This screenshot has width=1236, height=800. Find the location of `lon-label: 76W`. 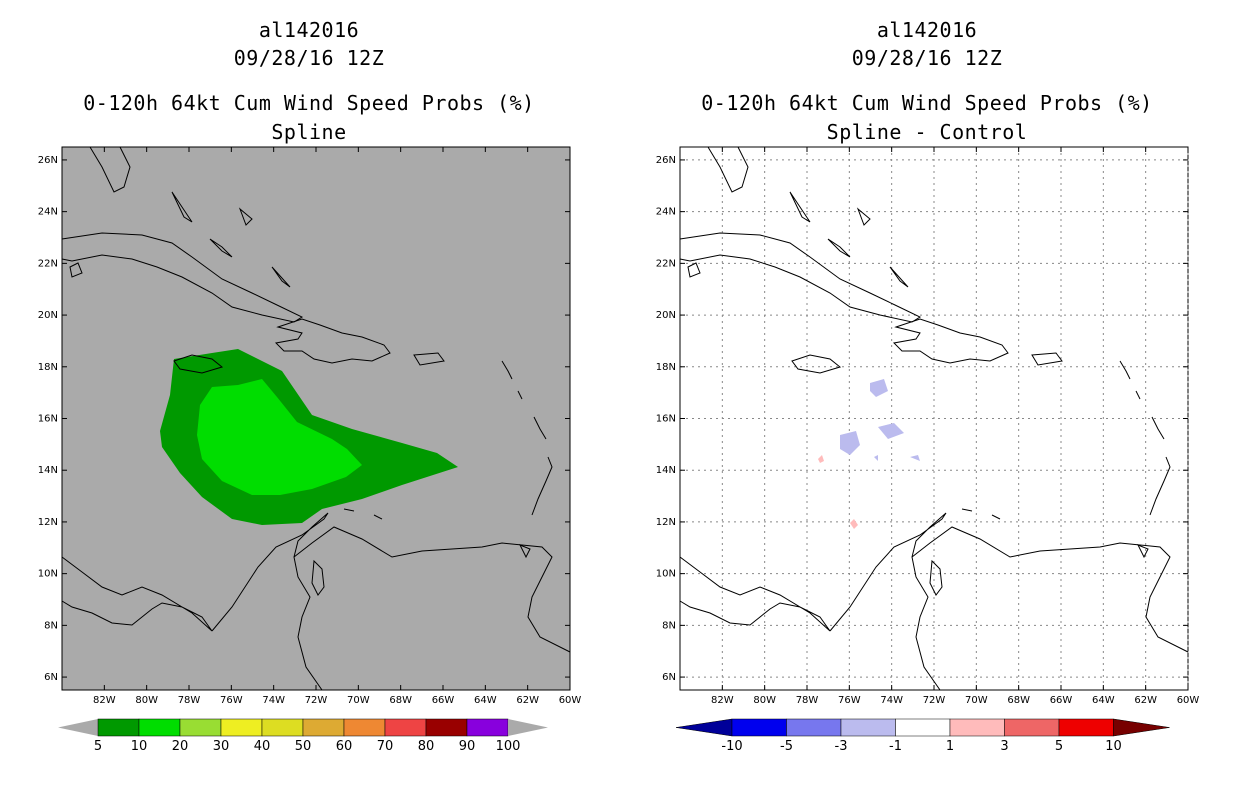

lon-label: 76W is located at coordinates (231, 700).